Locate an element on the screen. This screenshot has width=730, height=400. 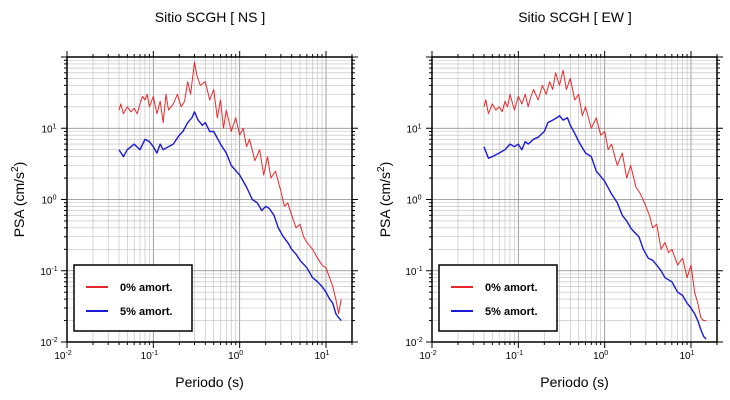
chart-title: Sitio SCGH [ NS ] is located at coordinates (210, 17).